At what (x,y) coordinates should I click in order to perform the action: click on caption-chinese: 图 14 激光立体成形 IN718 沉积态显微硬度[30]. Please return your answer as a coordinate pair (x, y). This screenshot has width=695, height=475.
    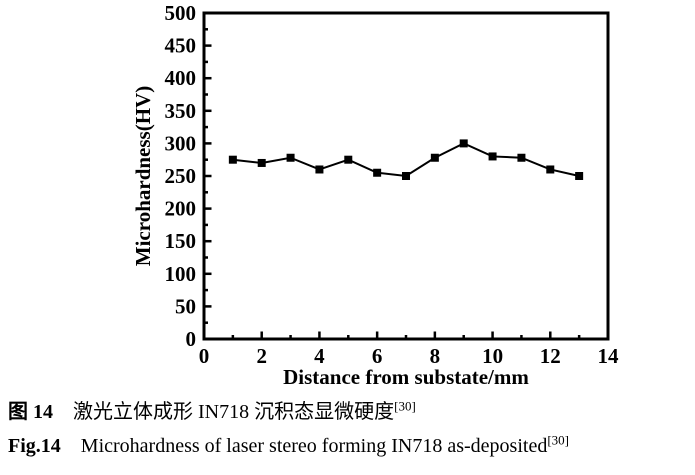
    Looking at the image, I should click on (351, 412).